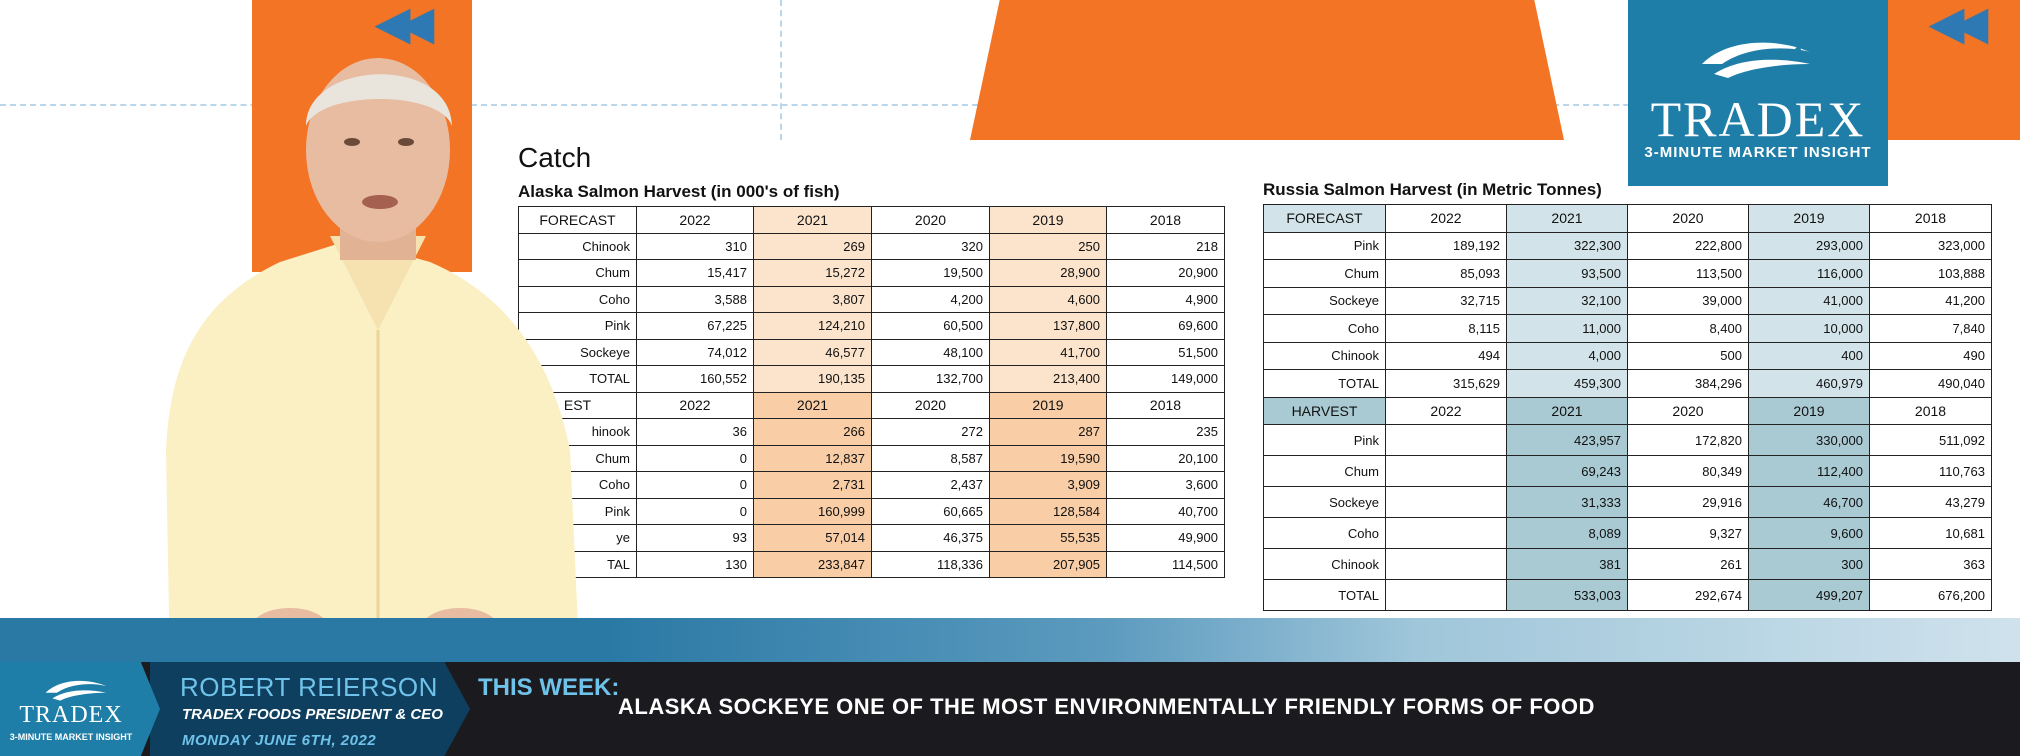  I want to click on table-cell: 310, so click(695, 246).